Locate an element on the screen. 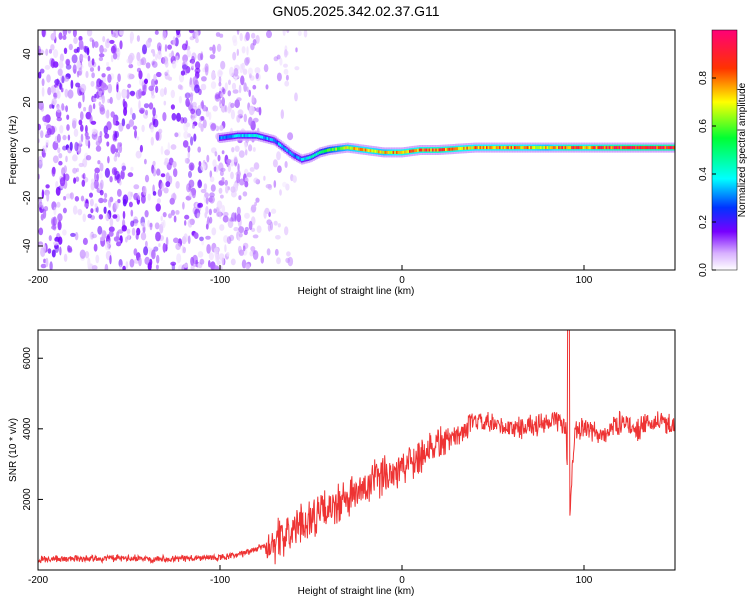  spectrogram-x-axis: -200 -100 0 100 is located at coordinates (310, 275).